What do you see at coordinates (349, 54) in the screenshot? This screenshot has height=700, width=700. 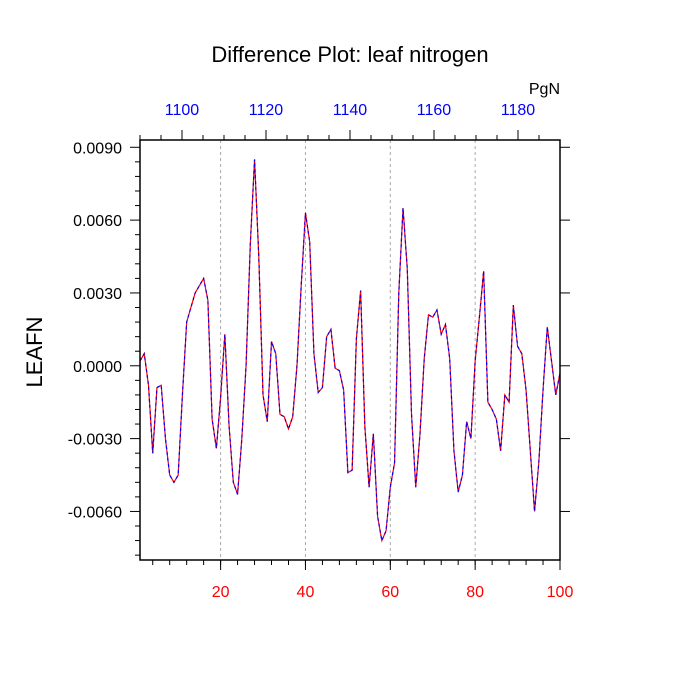 I see `chart-title: Difference Plot: leaf nitrogen` at bounding box center [349, 54].